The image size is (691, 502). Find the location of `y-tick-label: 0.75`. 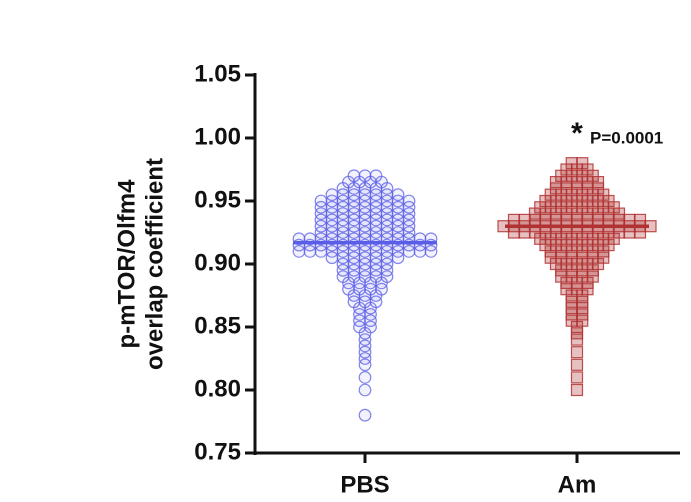

y-tick-label: 0.75 is located at coordinates (217, 451).